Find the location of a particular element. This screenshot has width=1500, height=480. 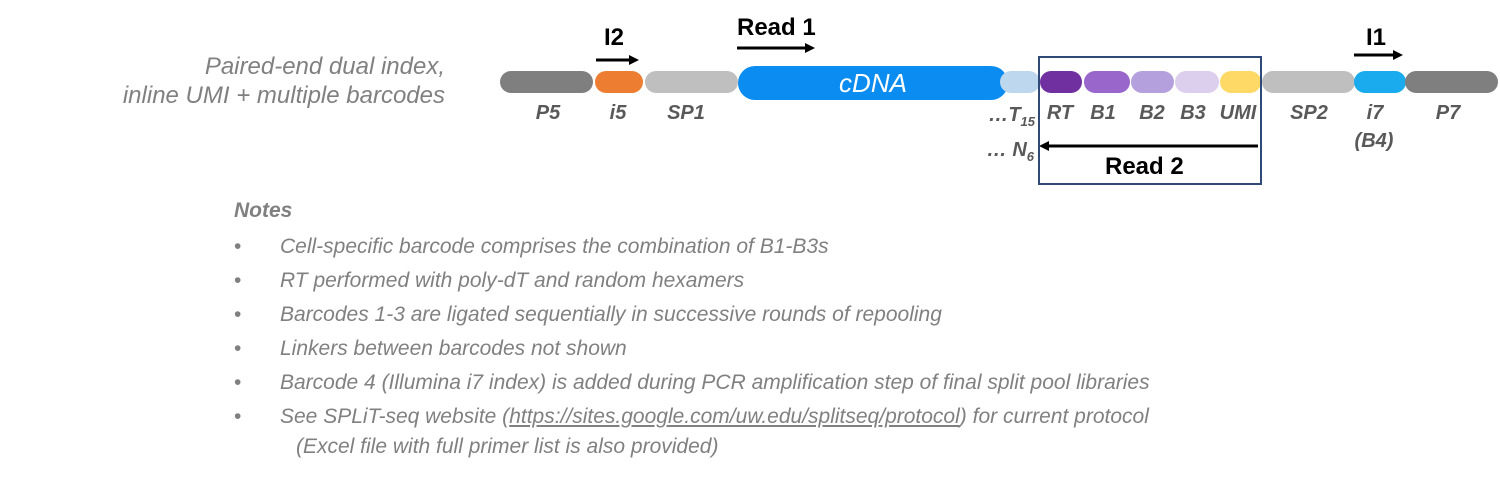

segment-cdna is located at coordinates (873, 83).